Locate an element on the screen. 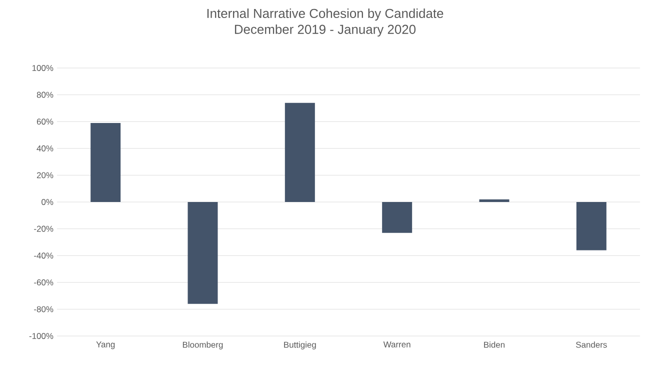 The height and width of the screenshot is (368, 650). y-tick-label: -100% is located at coordinates (41, 336).